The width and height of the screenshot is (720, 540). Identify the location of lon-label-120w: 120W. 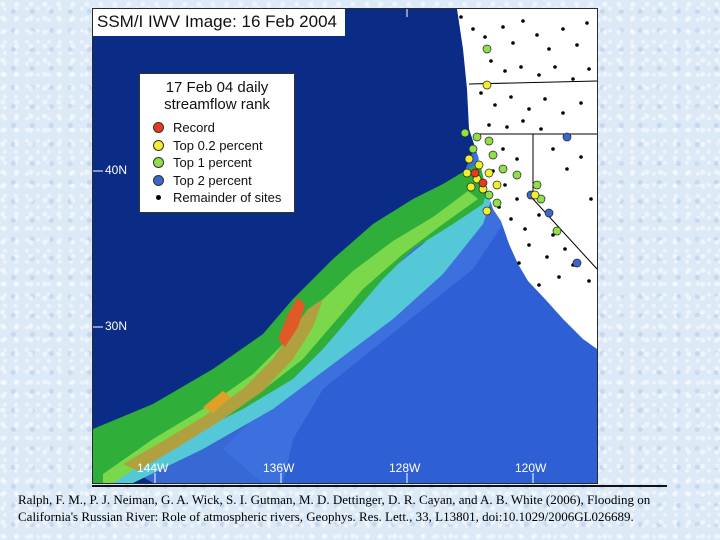
(531, 468).